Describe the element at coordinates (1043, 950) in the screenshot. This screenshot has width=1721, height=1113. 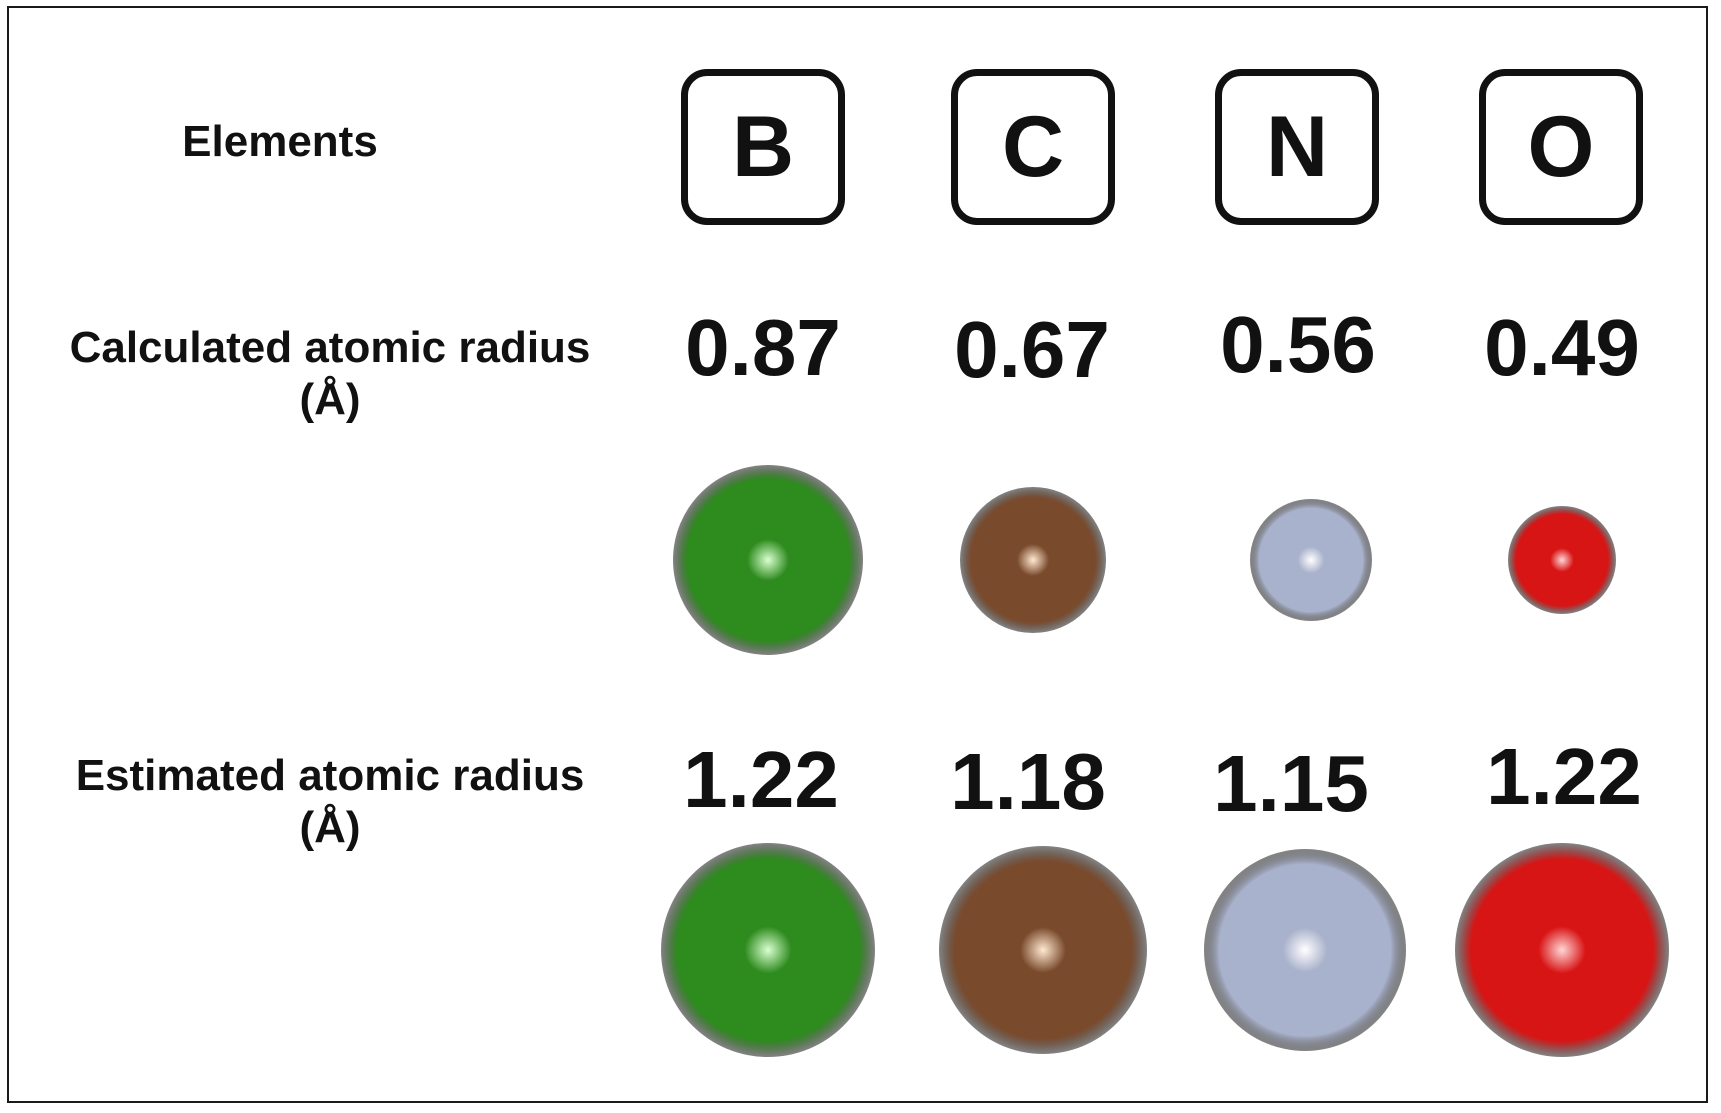
I see `estimated-sphere-c` at that location.